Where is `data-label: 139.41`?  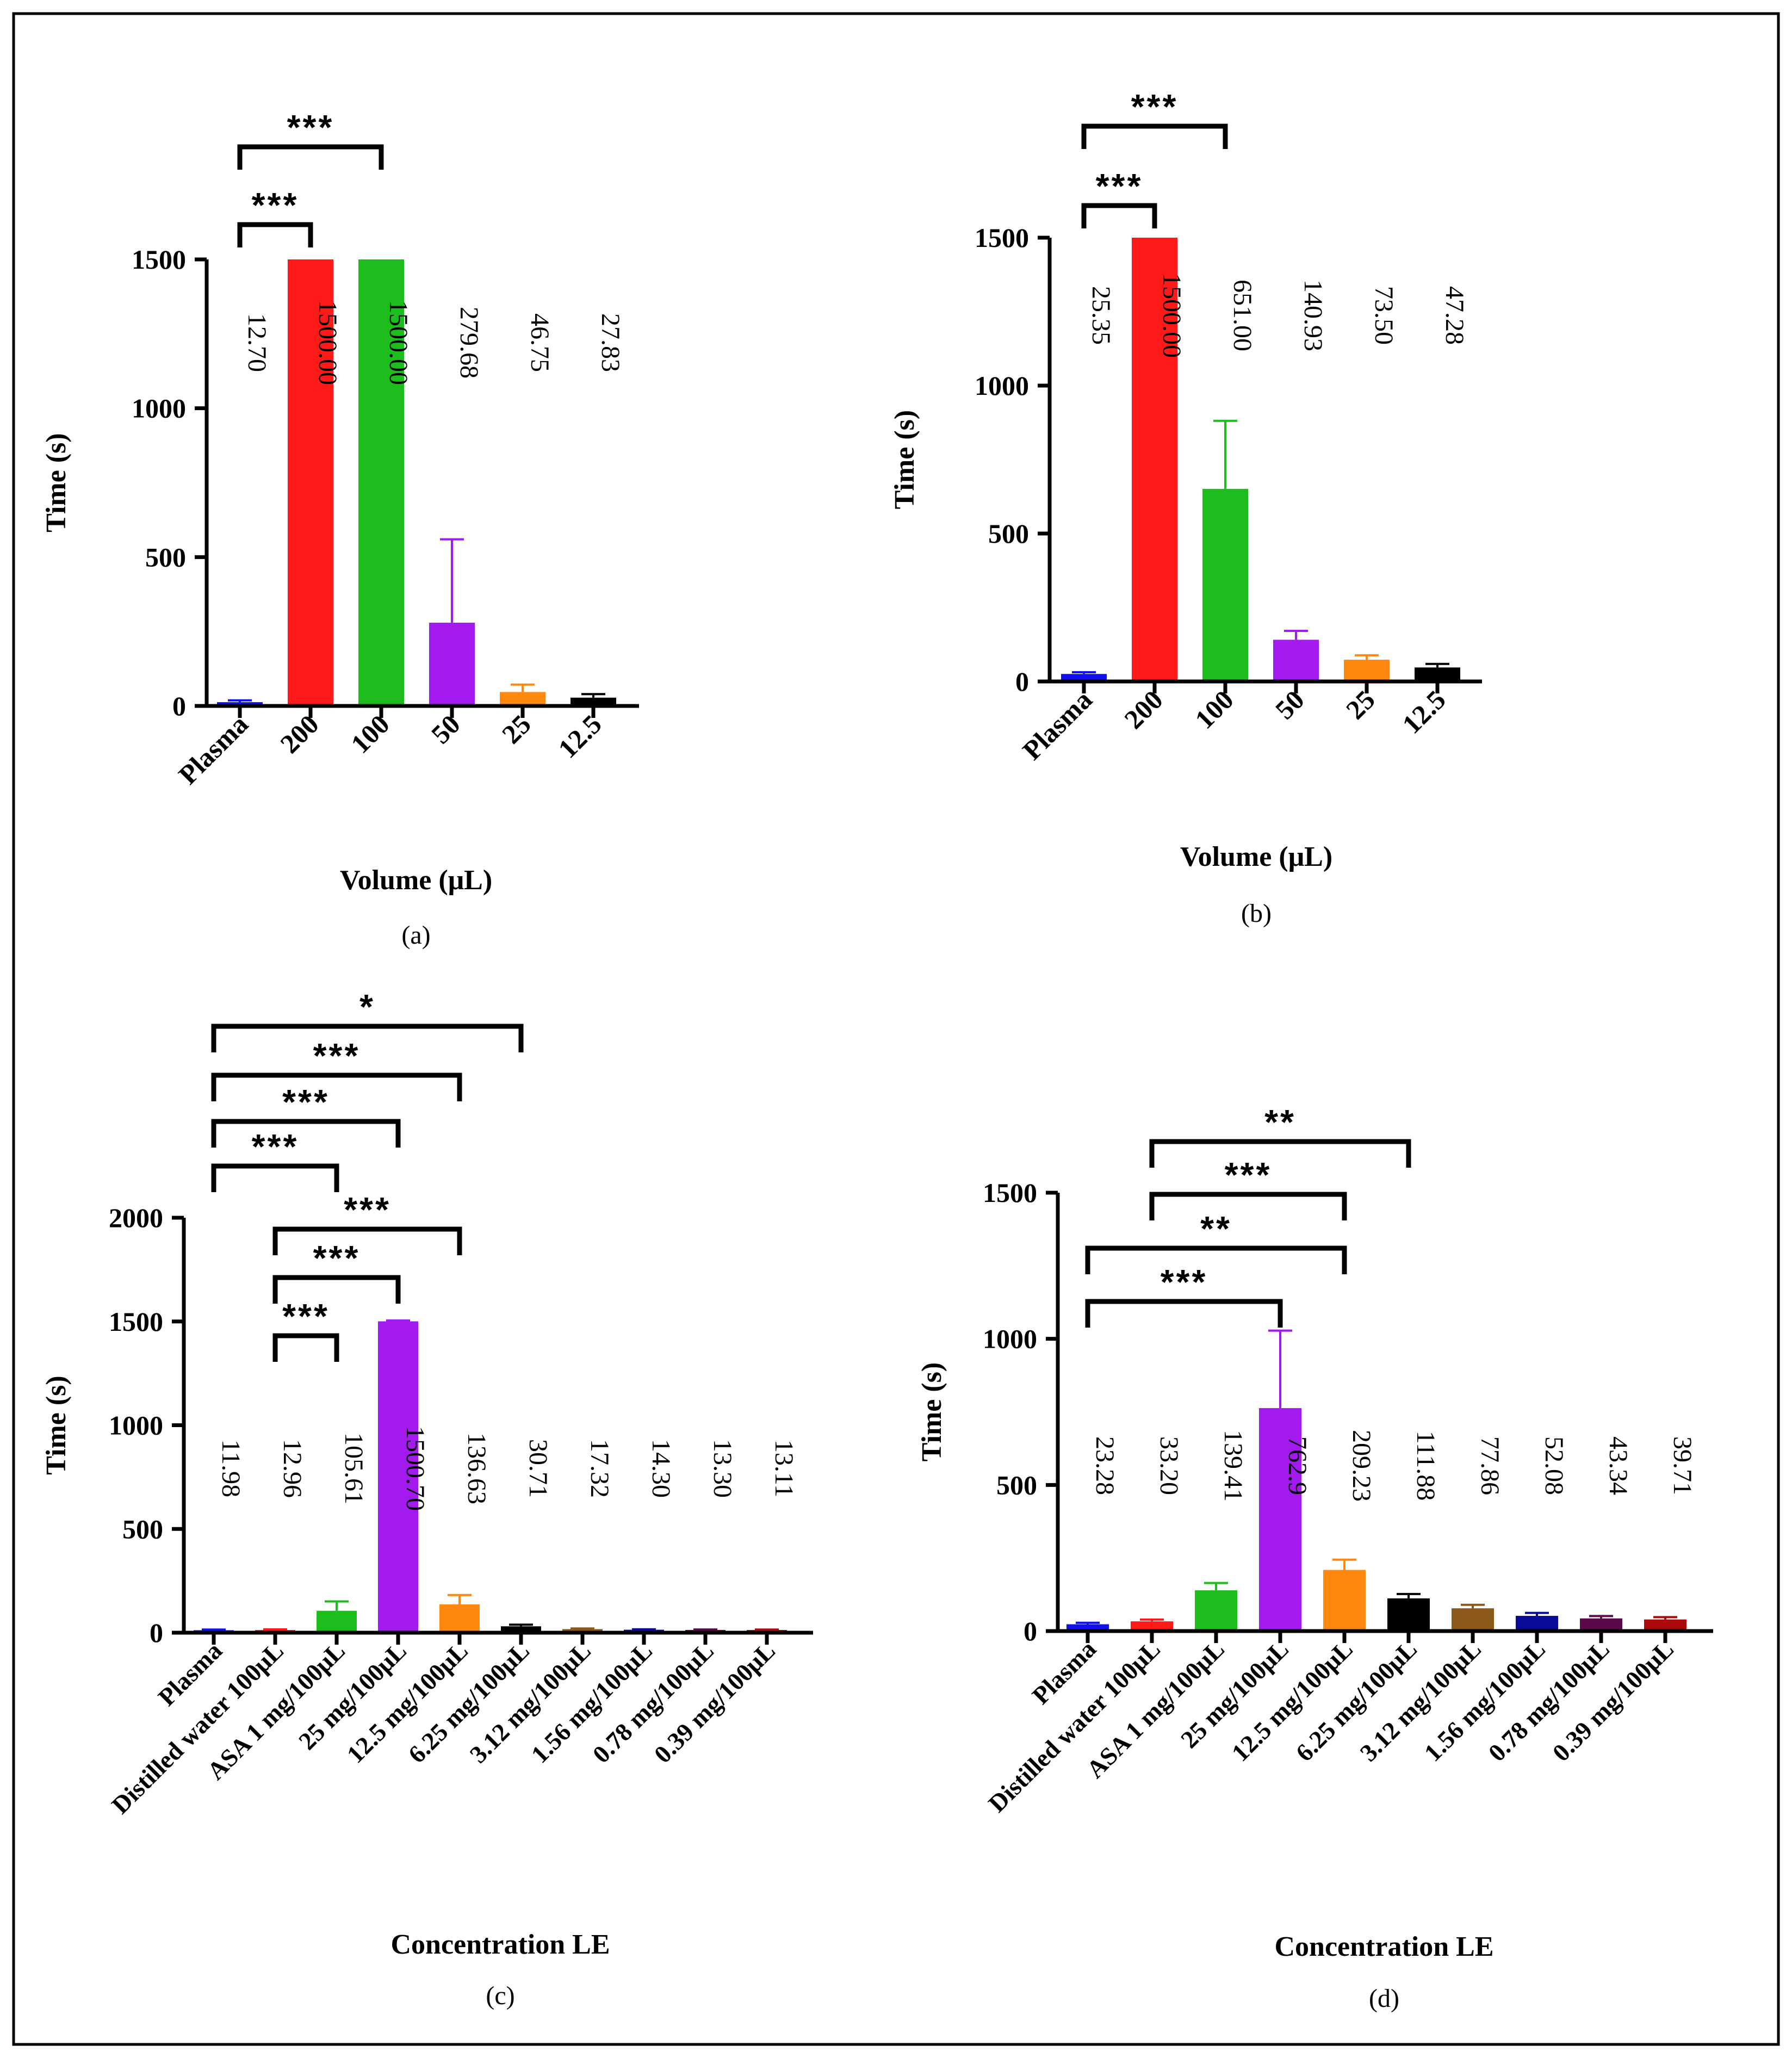 data-label: 139.41 is located at coordinates (1234, 1466).